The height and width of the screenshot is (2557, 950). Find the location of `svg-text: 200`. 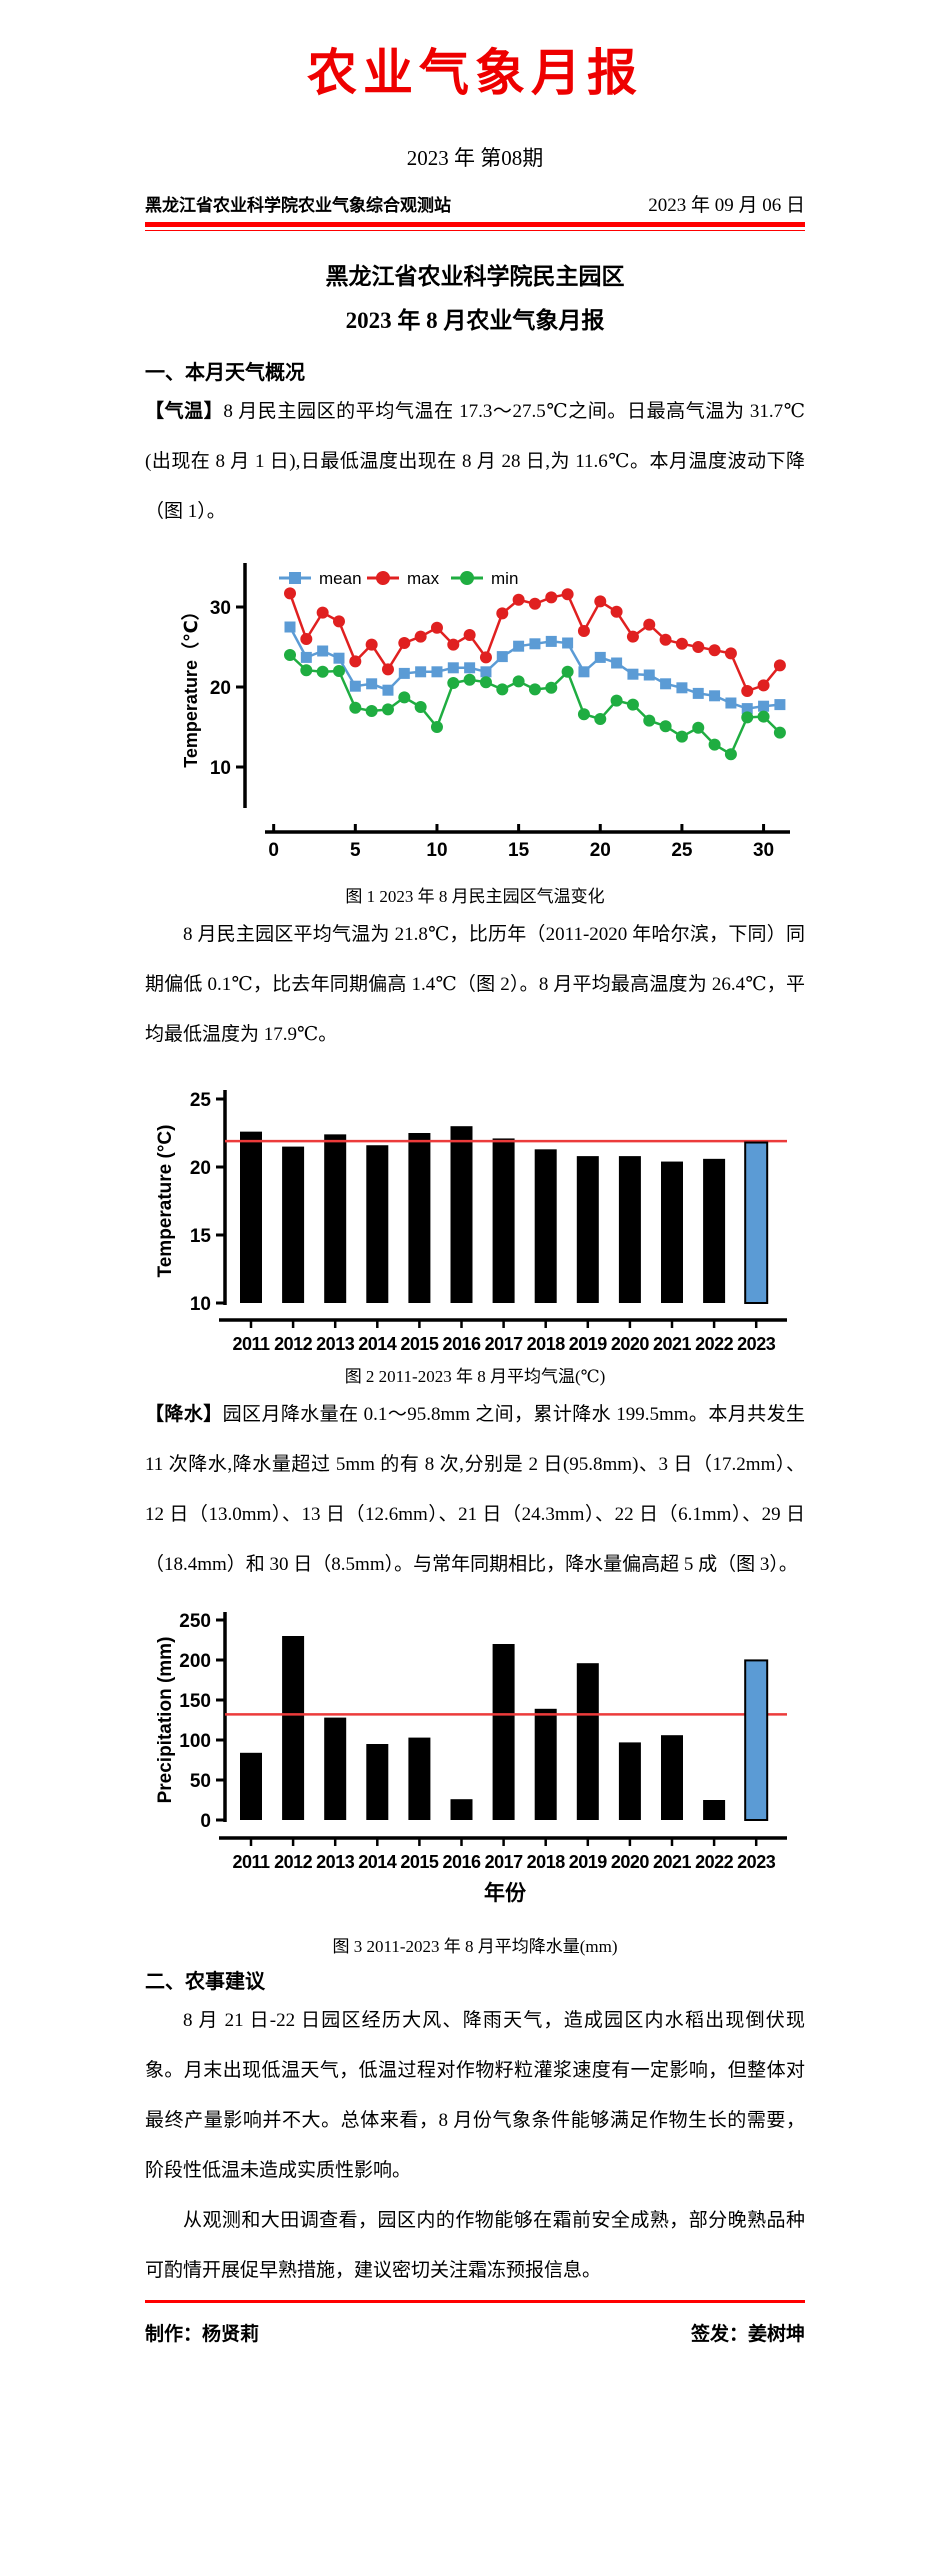

svg-text: 200 is located at coordinates (195, 1661).